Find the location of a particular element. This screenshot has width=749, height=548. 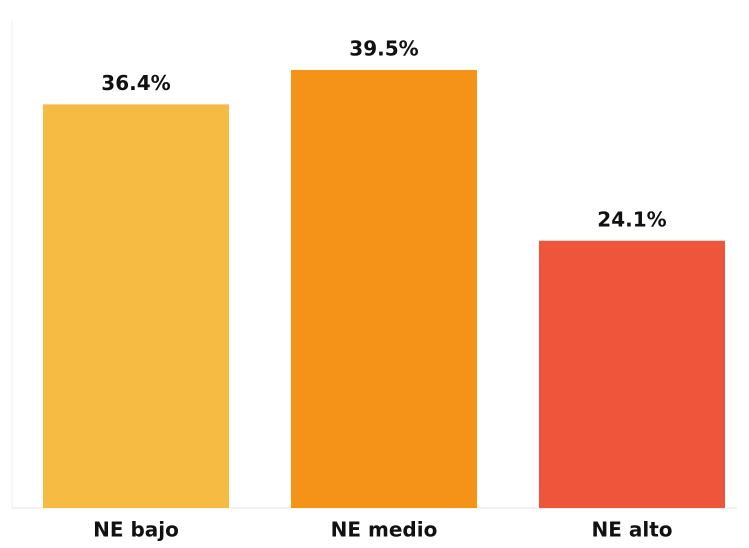

value-label: 36.4% is located at coordinates (135, 83).